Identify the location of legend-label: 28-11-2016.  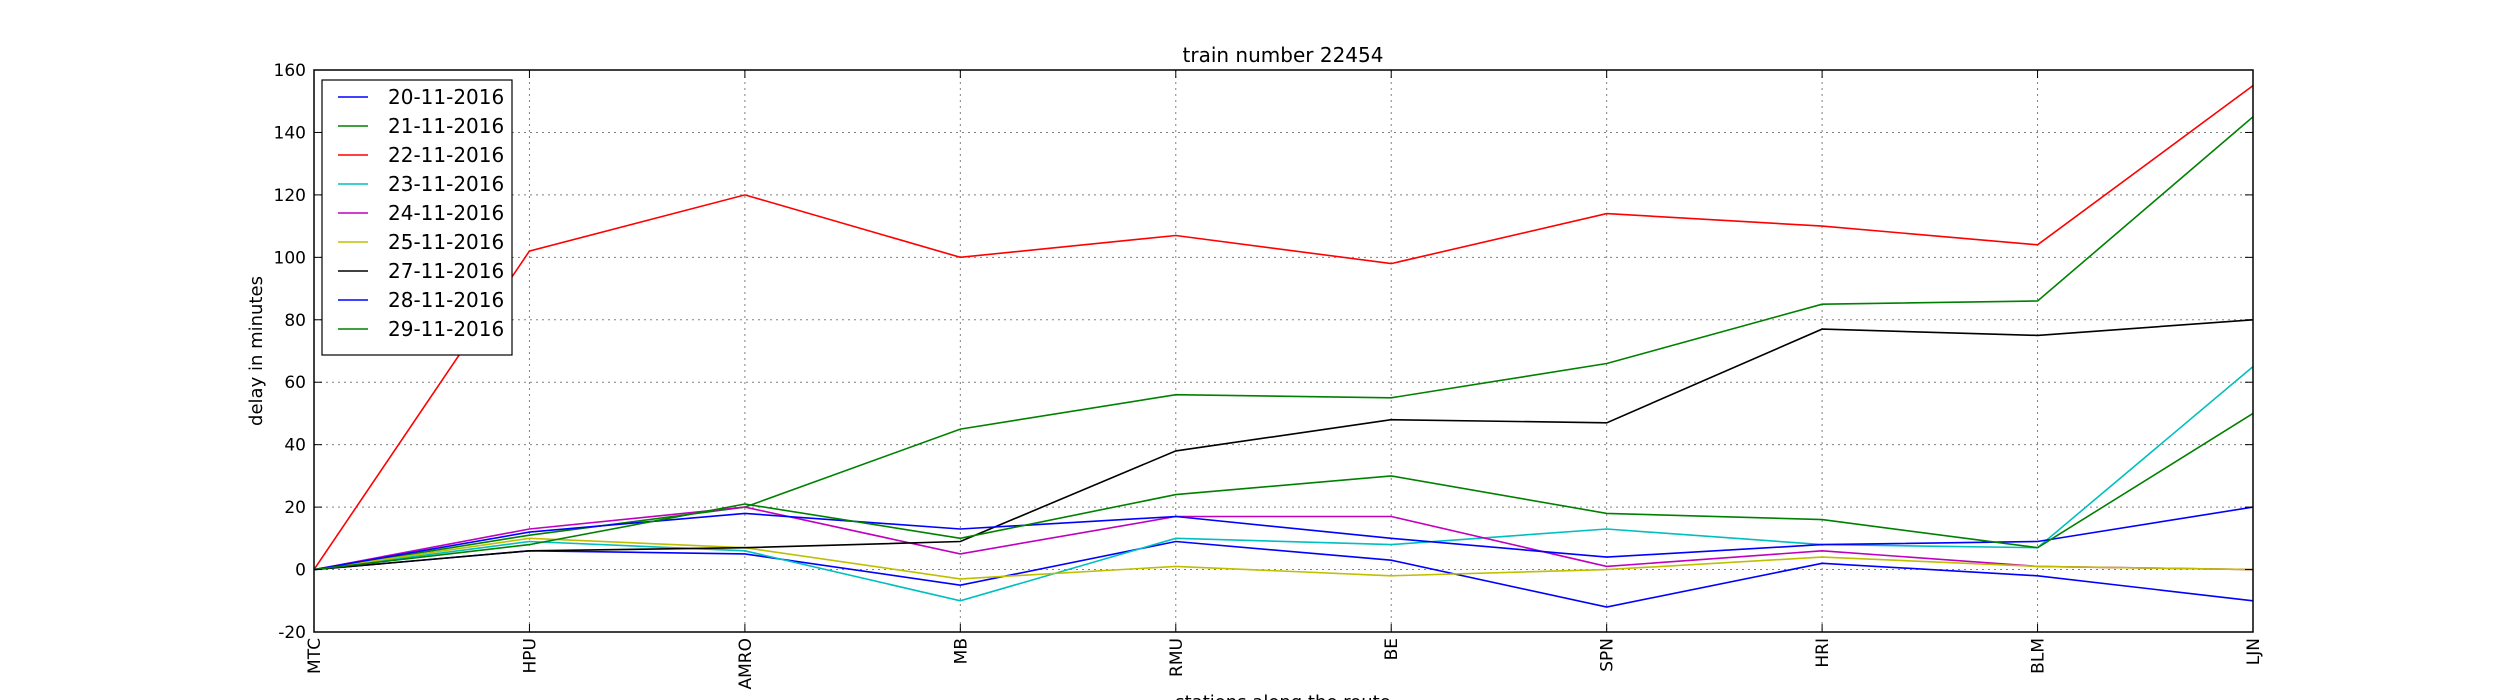
(446, 300).